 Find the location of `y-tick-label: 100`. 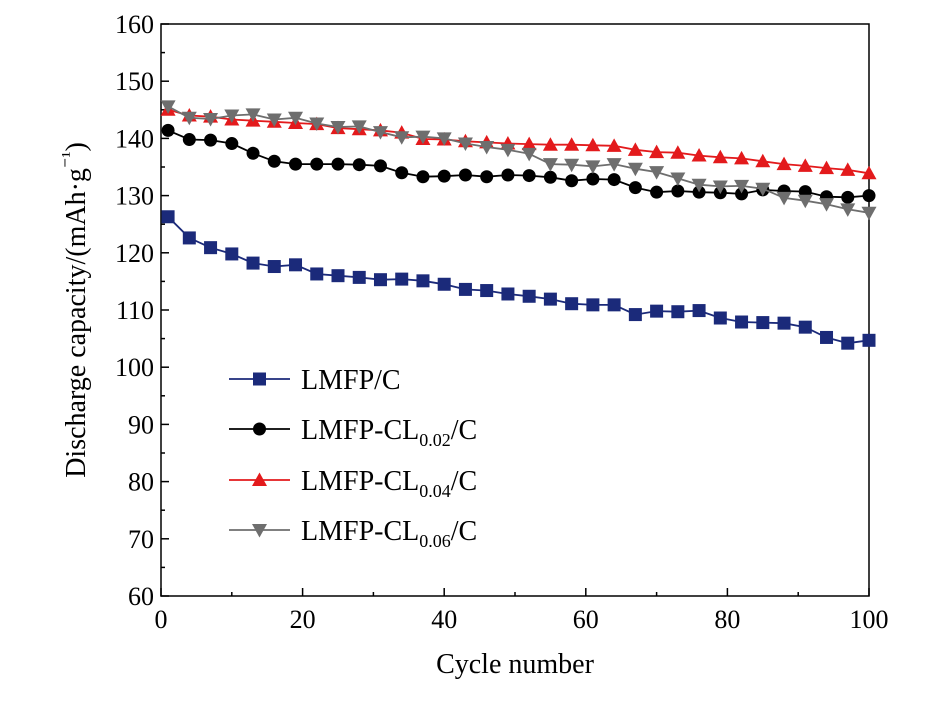

y-tick-label: 100 is located at coordinates (134, 367).